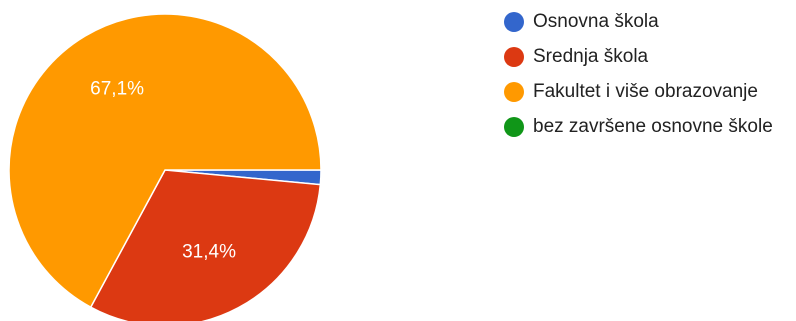  Describe the element at coordinates (209, 252) in the screenshot. I see `pie-label-srednja-skola: 31,4%` at that location.